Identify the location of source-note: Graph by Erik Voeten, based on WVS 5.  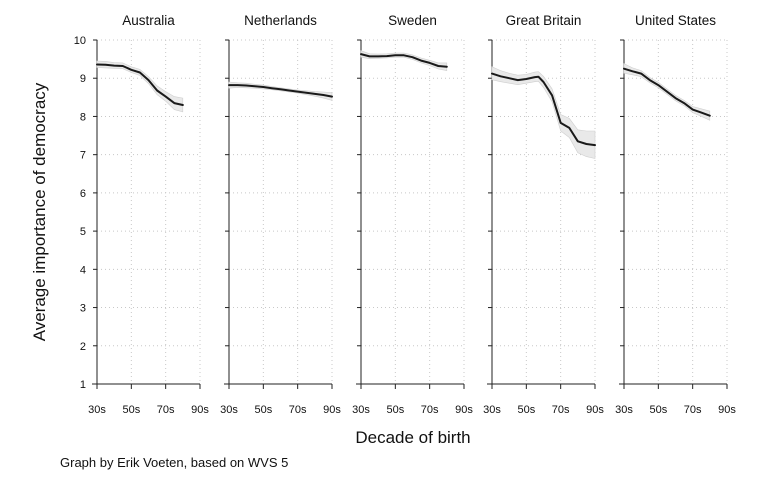
(174, 462).